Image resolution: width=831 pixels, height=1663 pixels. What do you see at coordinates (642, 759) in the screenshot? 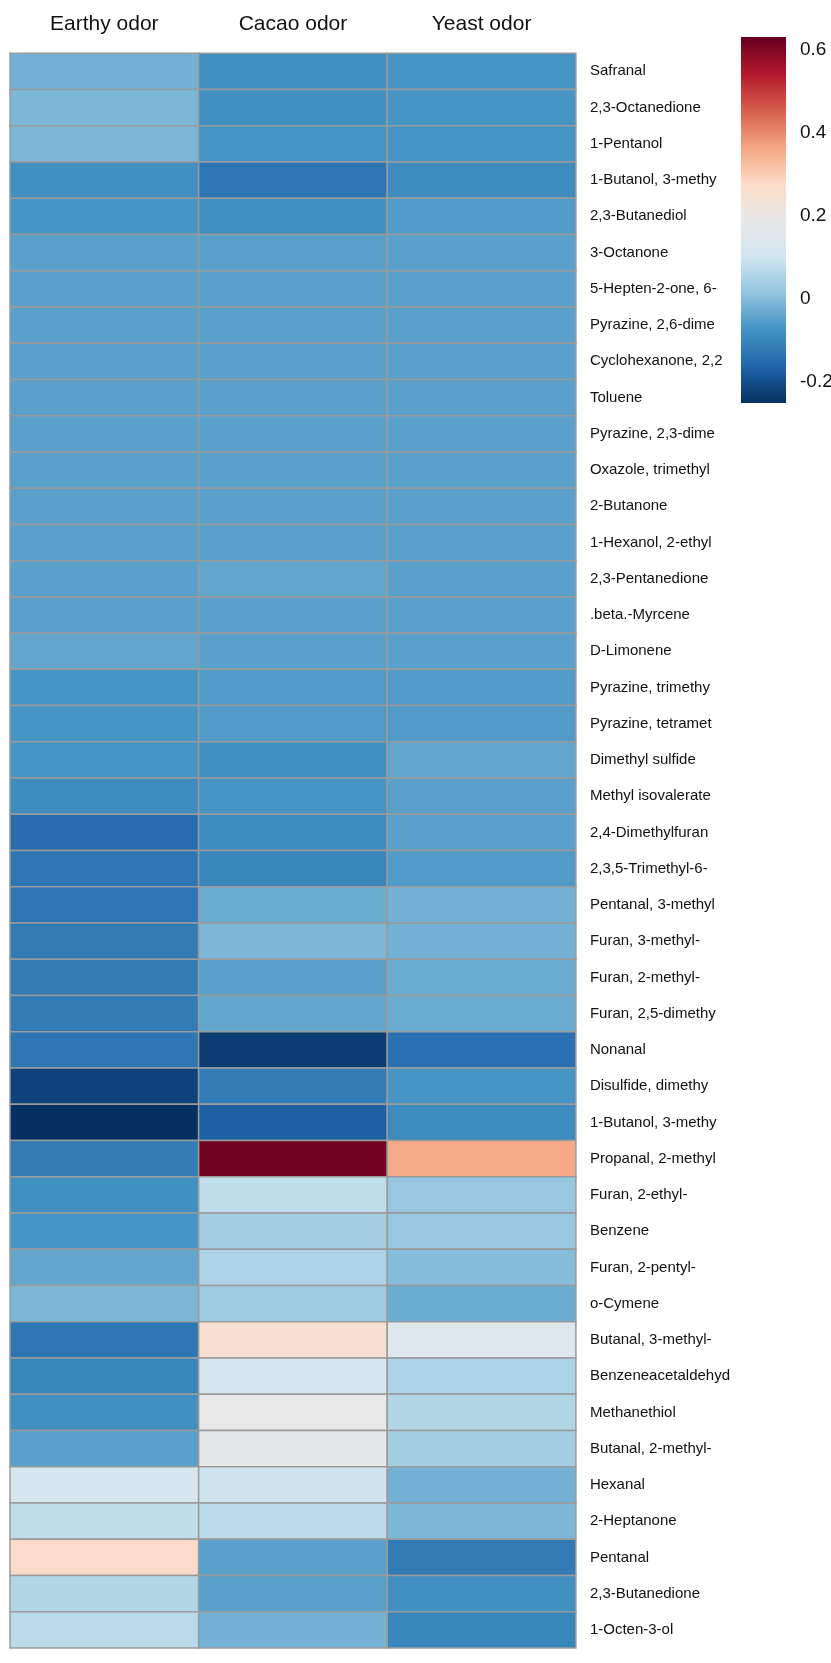
I see `y-tick-label: Dimethyl sulfide` at bounding box center [642, 759].